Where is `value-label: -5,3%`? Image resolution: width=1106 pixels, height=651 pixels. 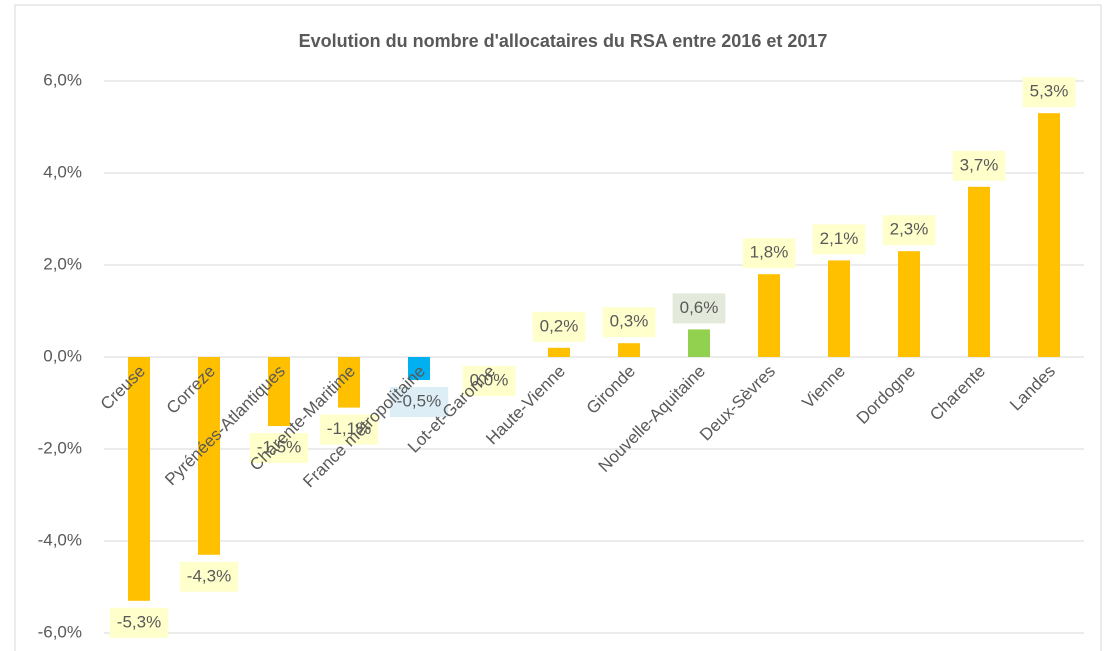 value-label: -5,3% is located at coordinates (139, 622).